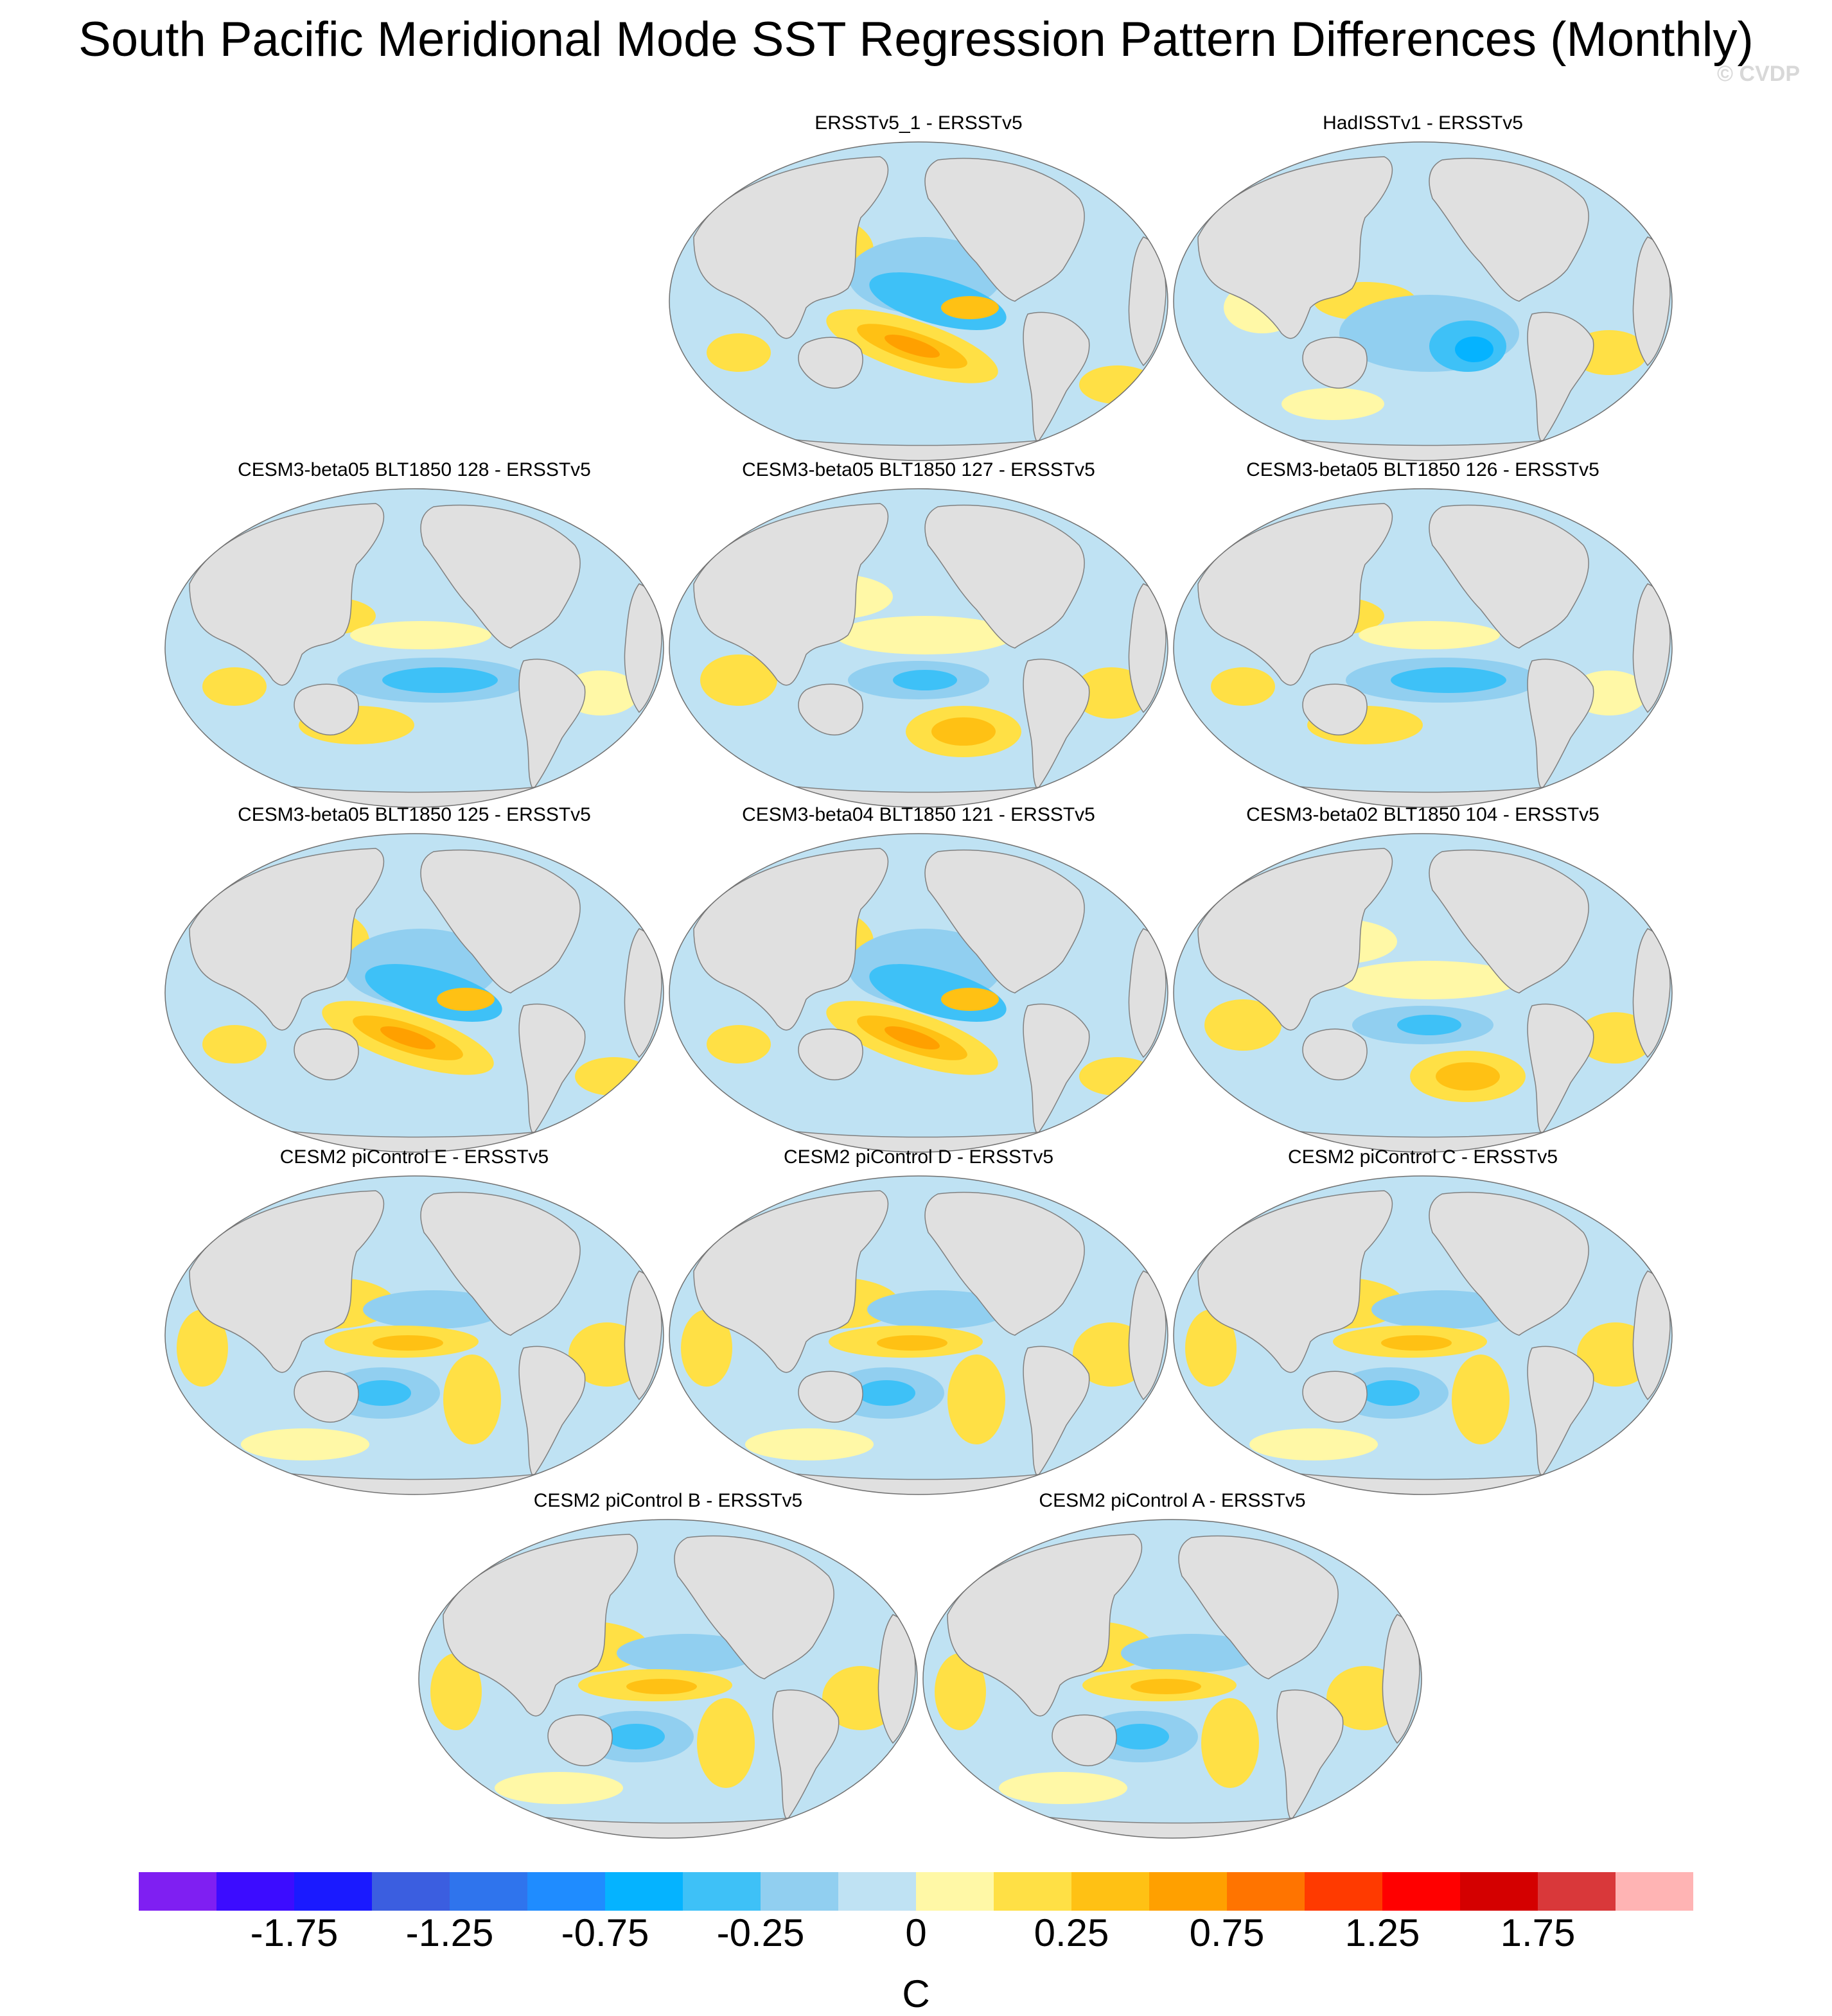  Describe the element at coordinates (919, 814) in the screenshot. I see `panel-title: CESM3-beta04 BLT1850 121 - ERSSTv5` at that location.